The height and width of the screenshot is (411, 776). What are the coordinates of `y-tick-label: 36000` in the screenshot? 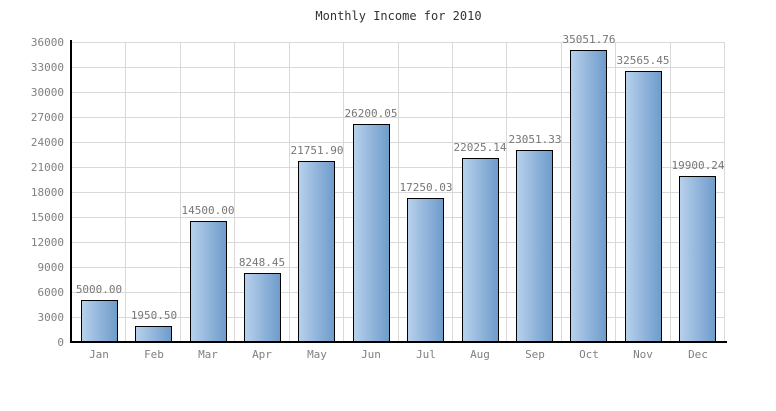 It's located at (47, 42).